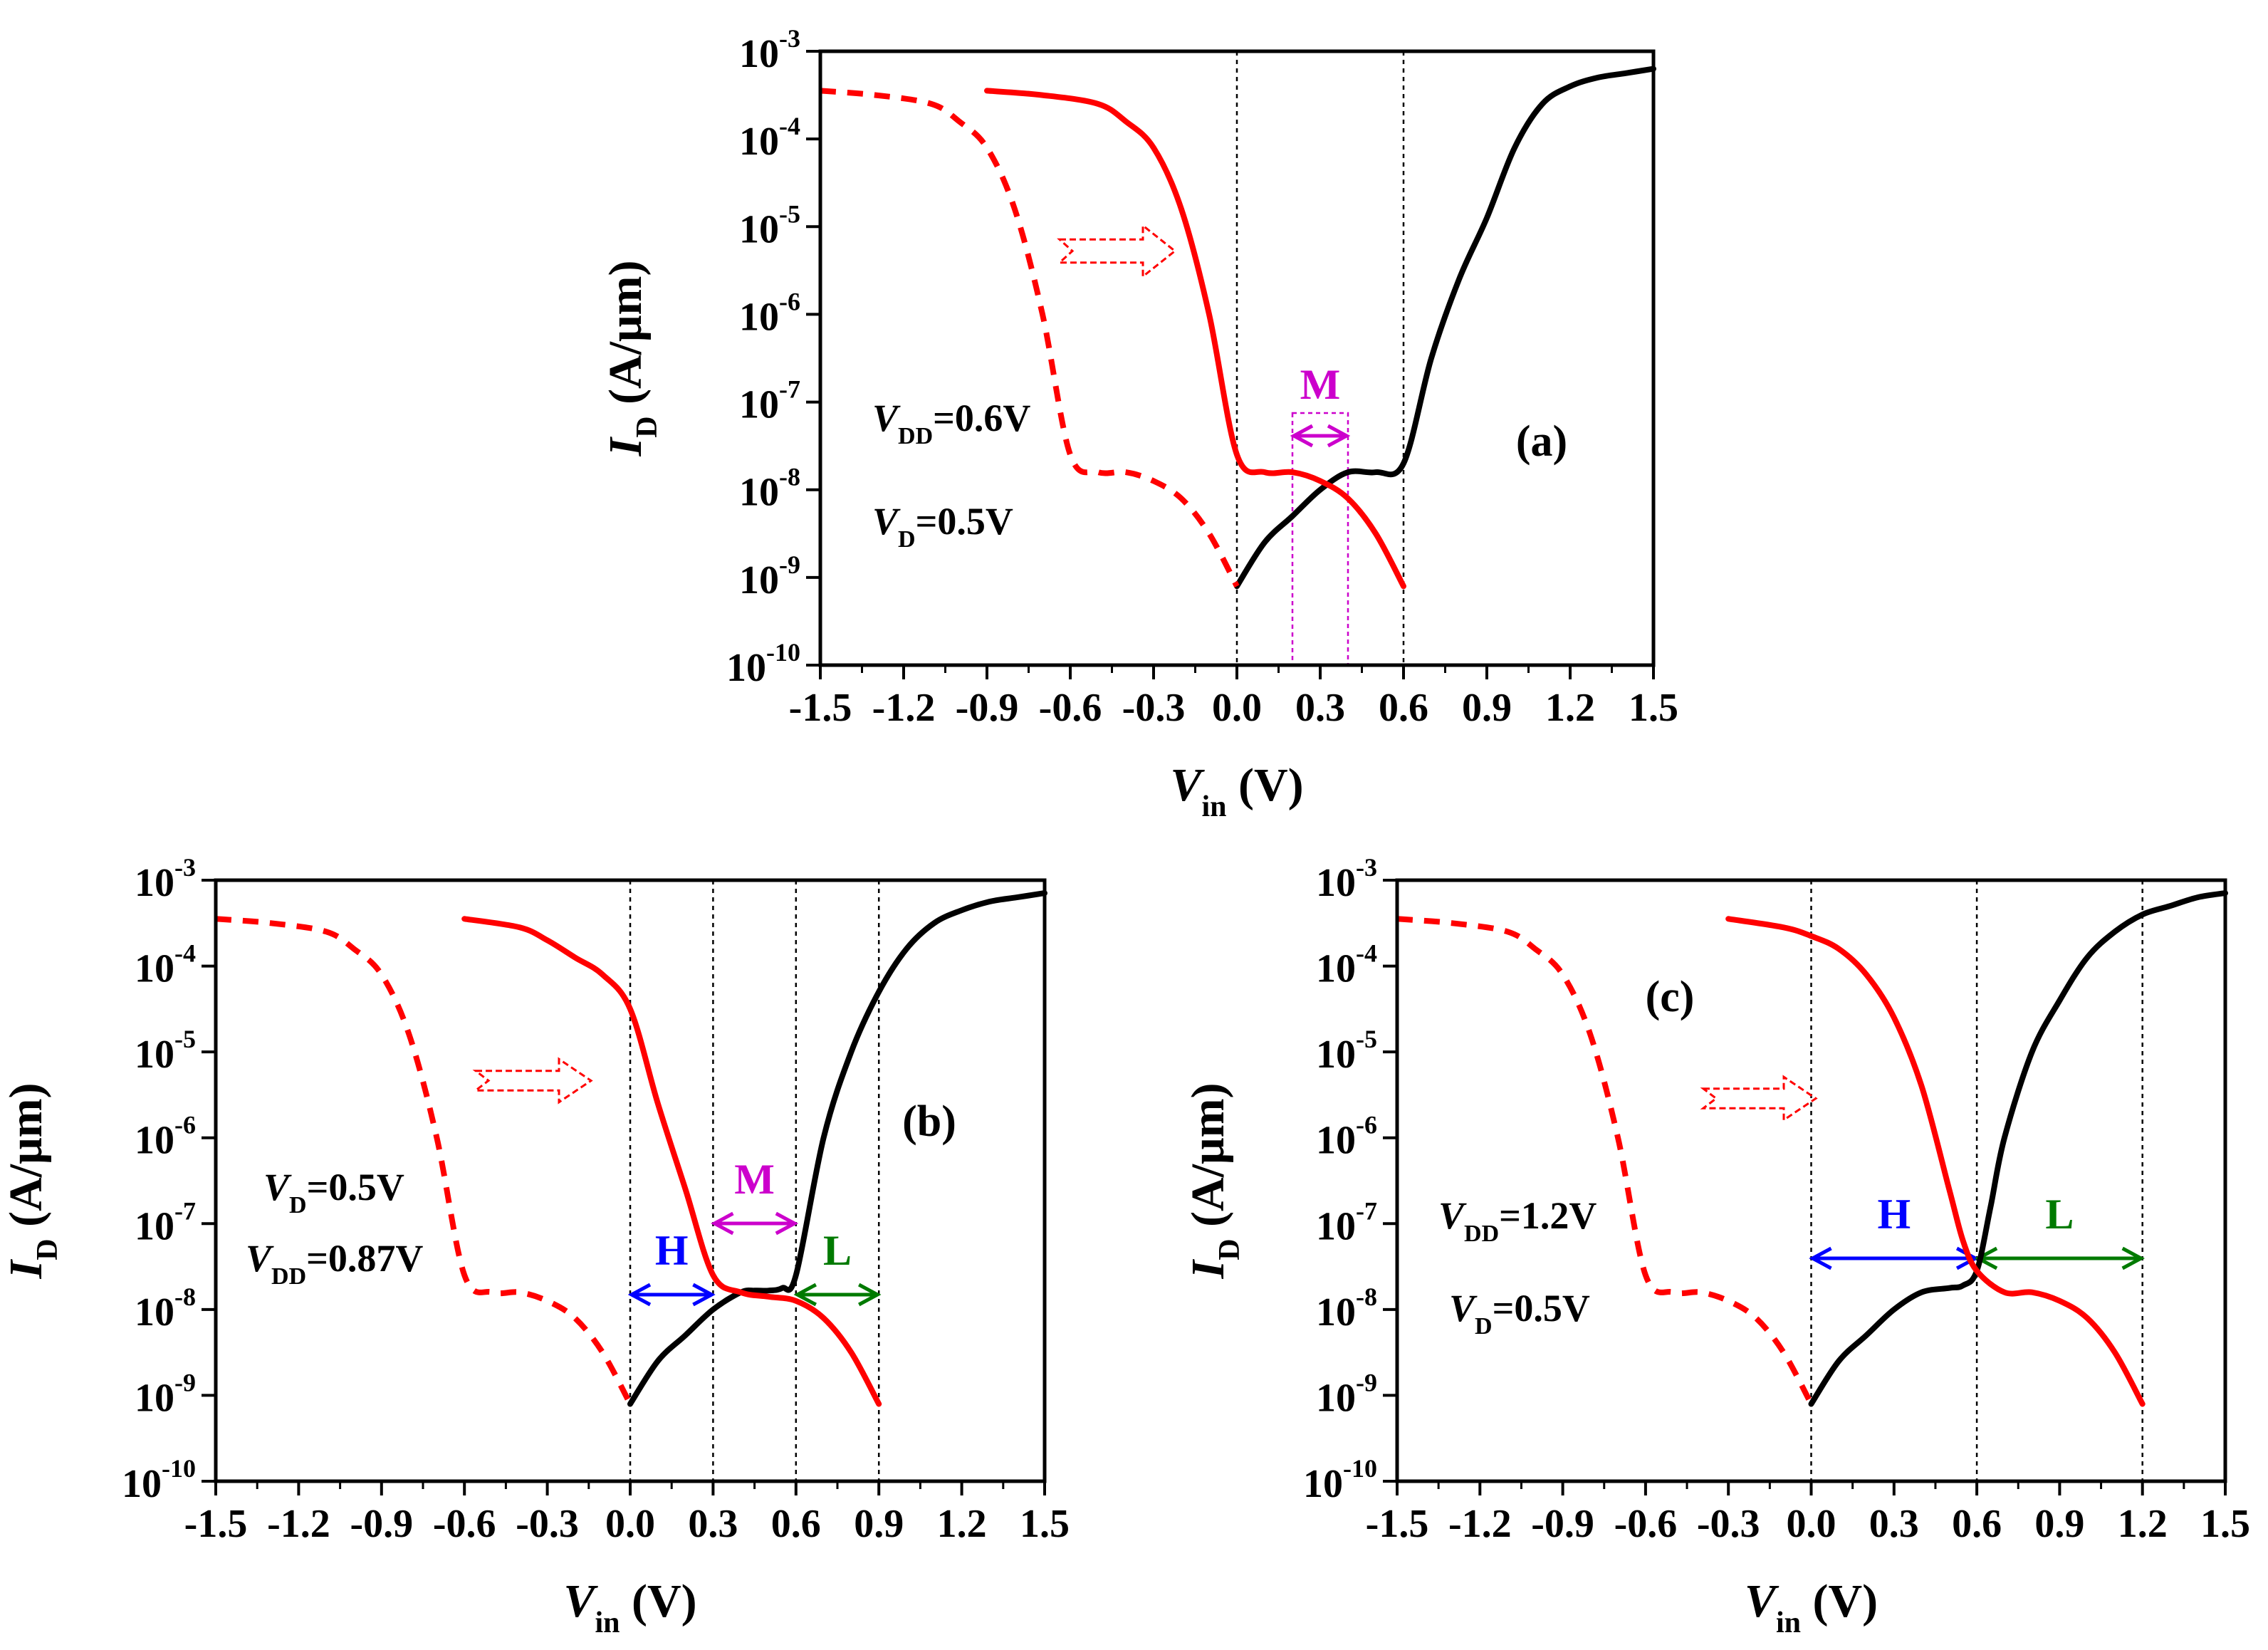  Describe the element at coordinates (929, 1122) in the screenshot. I see `panel-label: (b)` at that location.